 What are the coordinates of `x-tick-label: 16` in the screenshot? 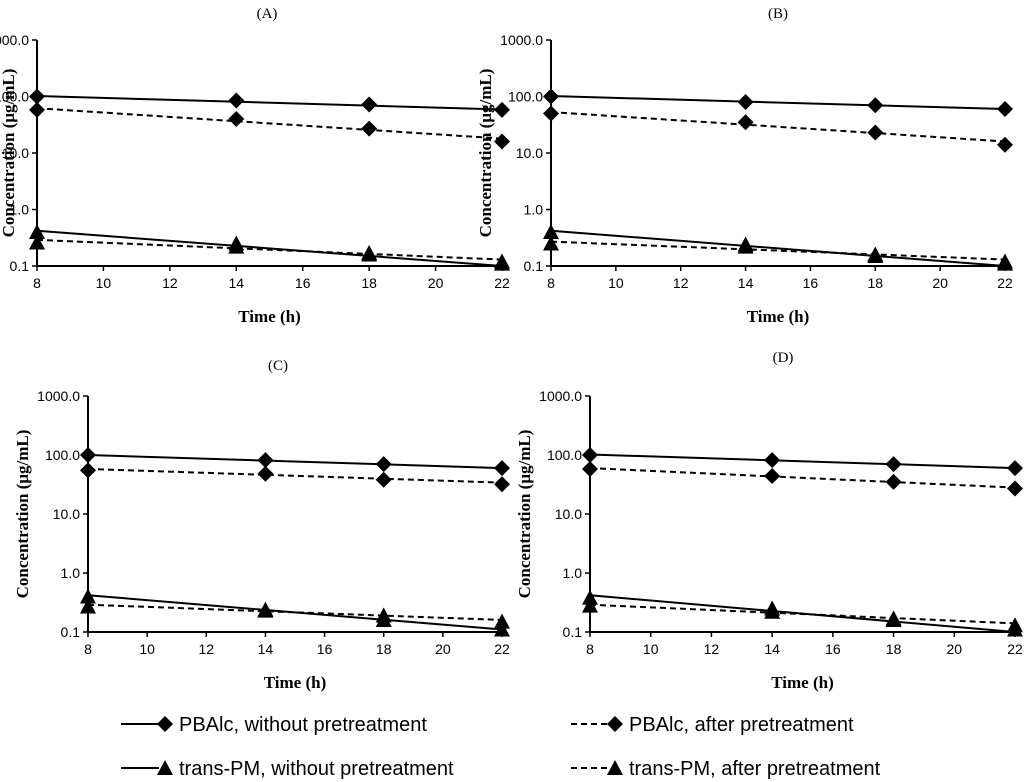 It's located at (303, 283).